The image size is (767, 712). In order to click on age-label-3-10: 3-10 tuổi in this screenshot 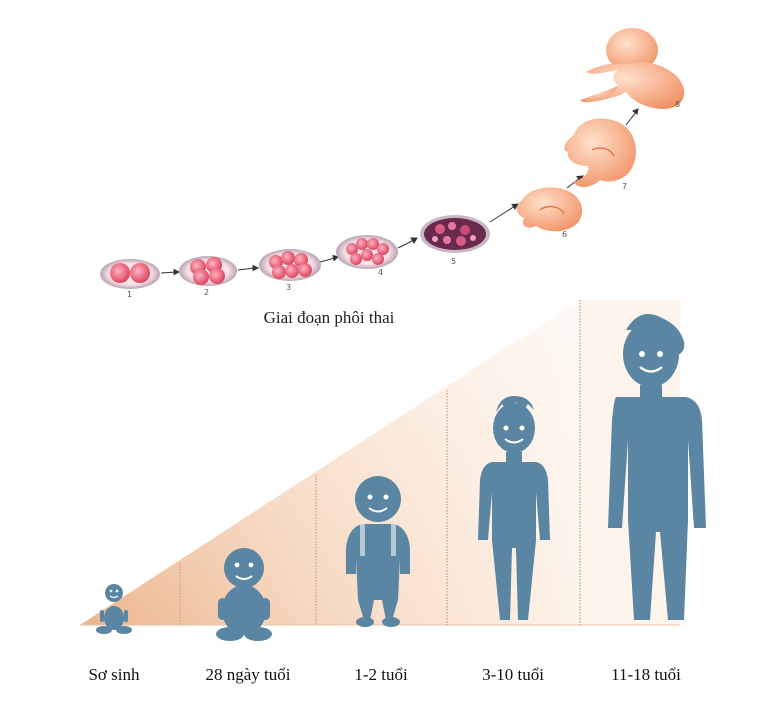, I will do `click(513, 674)`.